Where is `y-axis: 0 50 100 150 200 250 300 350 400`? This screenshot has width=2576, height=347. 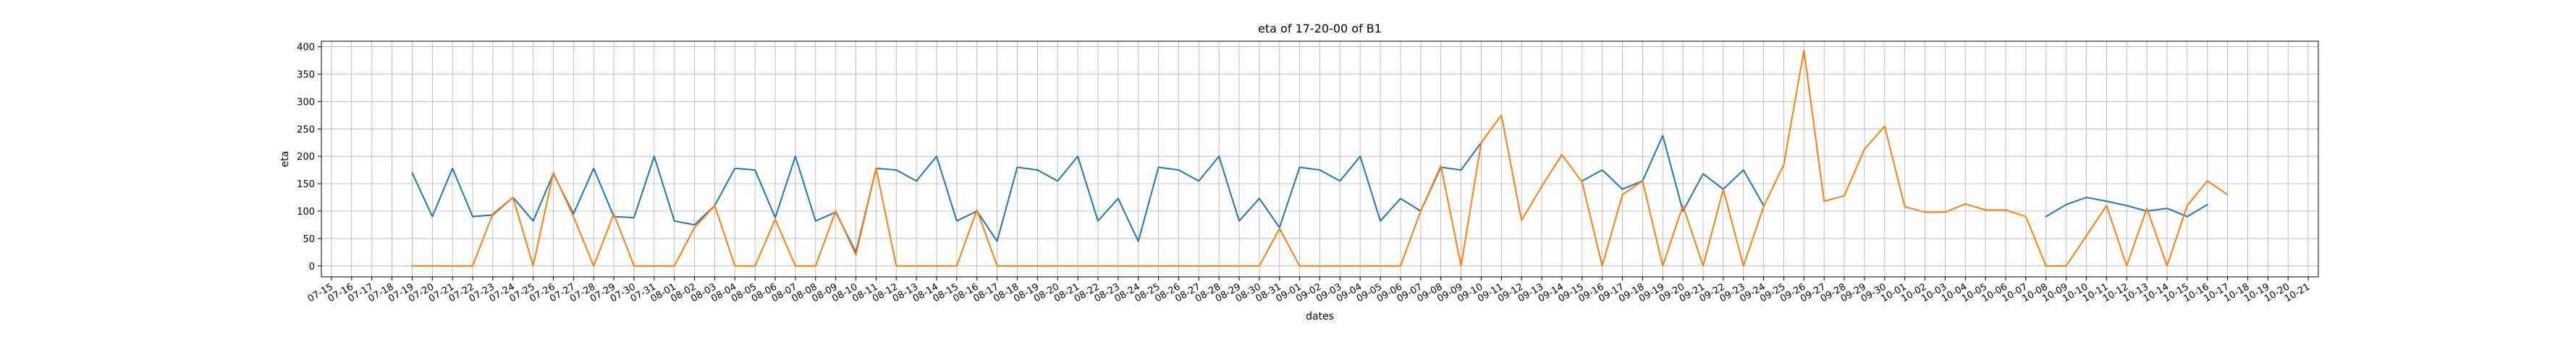 y-axis: 0 50 100 150 200 250 300 350 400 is located at coordinates (309, 158).